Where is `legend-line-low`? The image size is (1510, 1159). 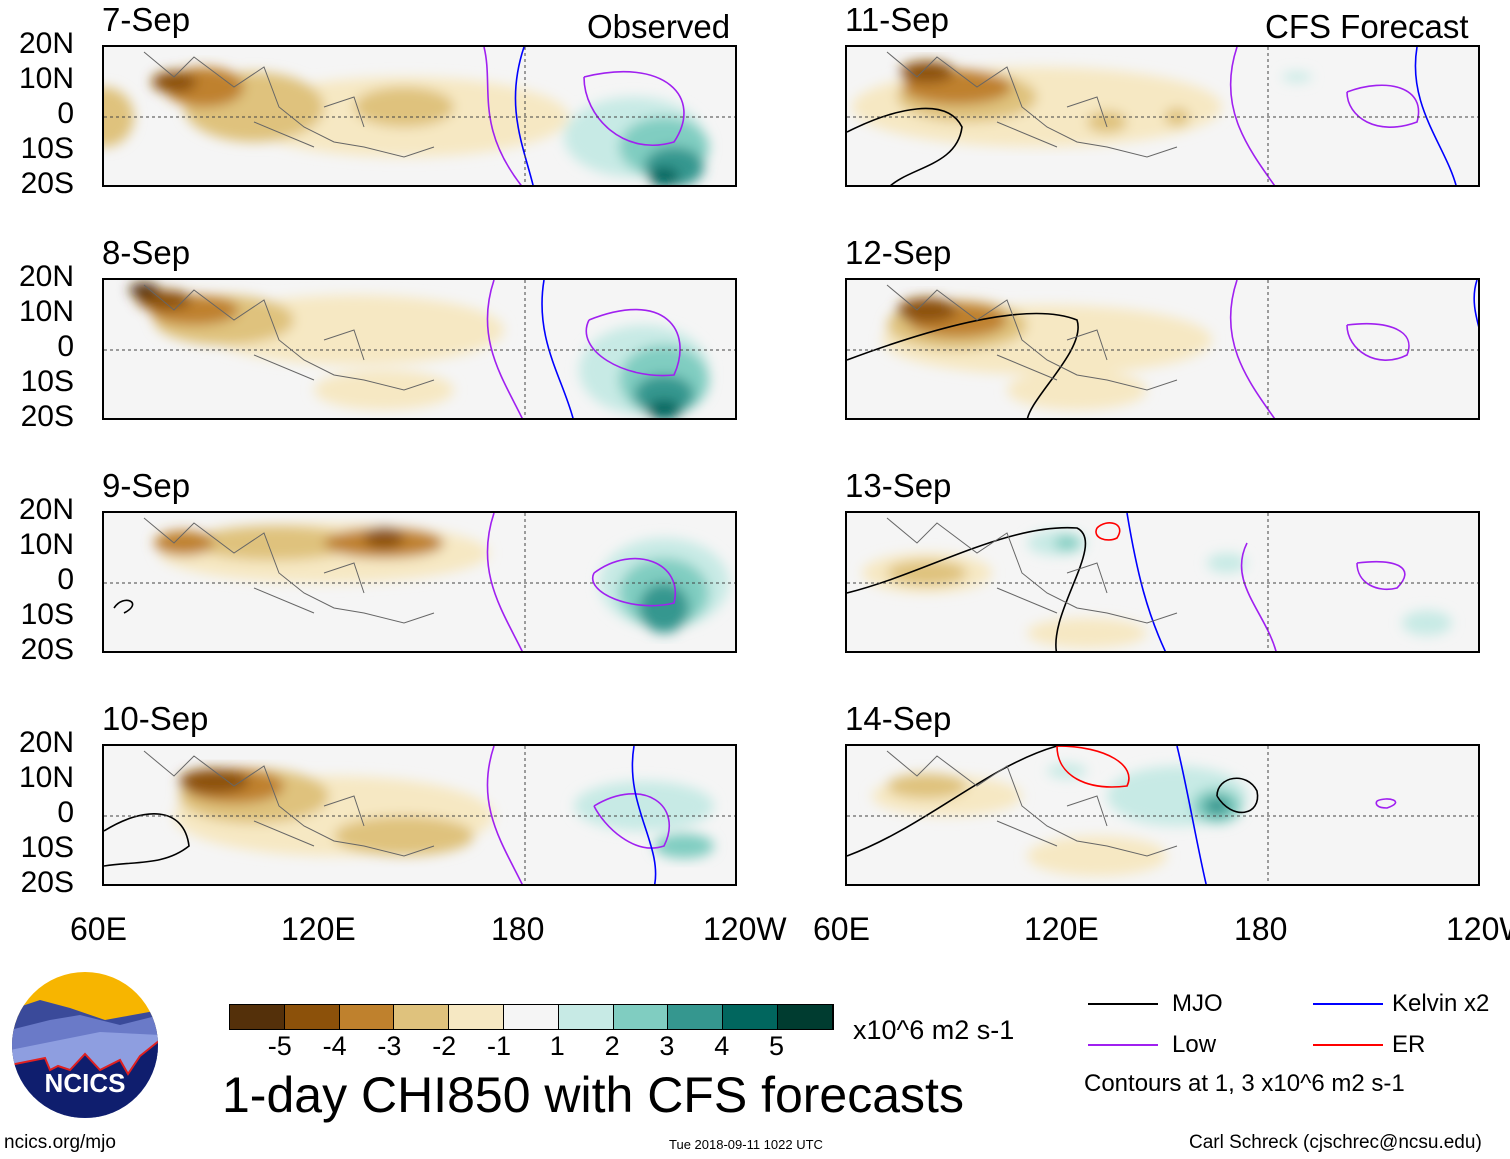
legend-line-low is located at coordinates (1123, 1045).